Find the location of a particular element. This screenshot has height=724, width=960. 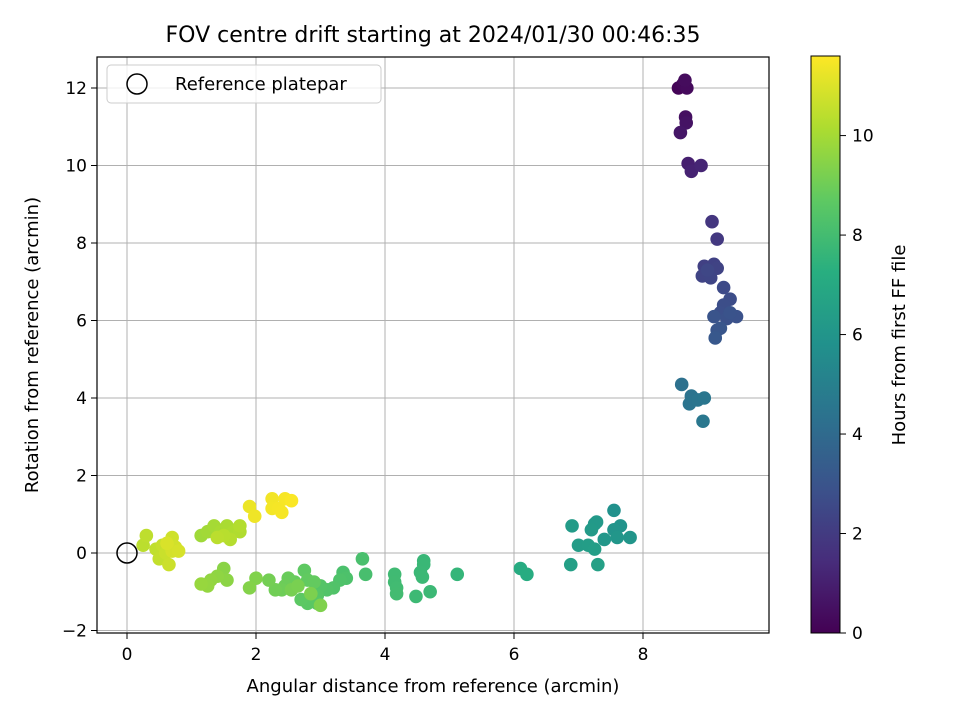

y-tick-label: 2 is located at coordinates (81, 477).